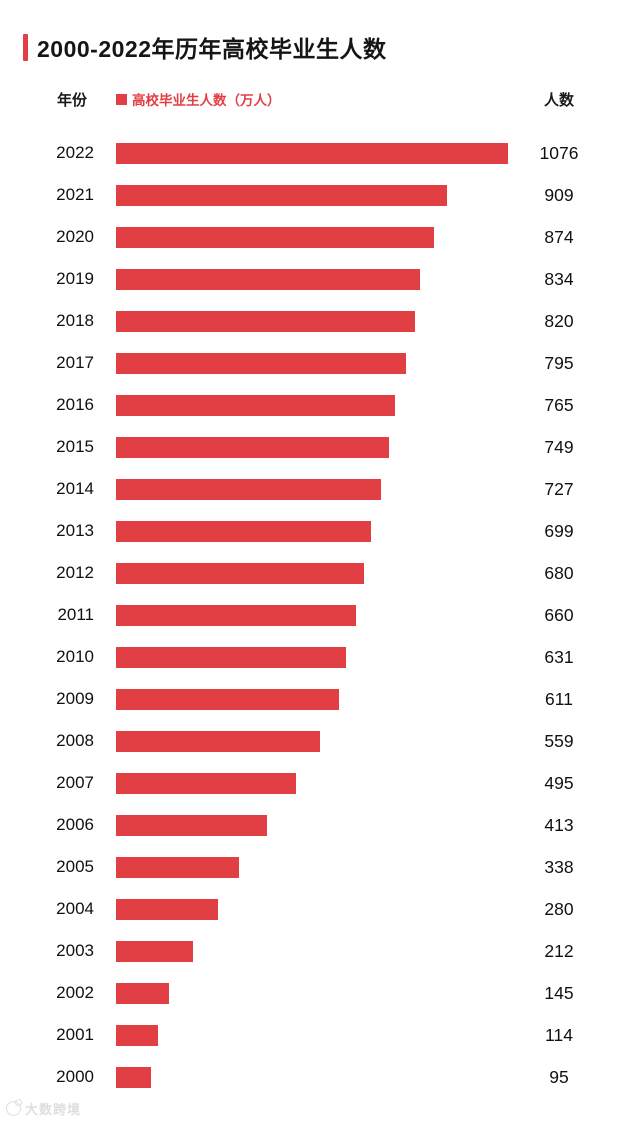 Image resolution: width=640 pixels, height=1124 pixels. What do you see at coordinates (75, 404) in the screenshot?
I see `year-label: 2016` at bounding box center [75, 404].